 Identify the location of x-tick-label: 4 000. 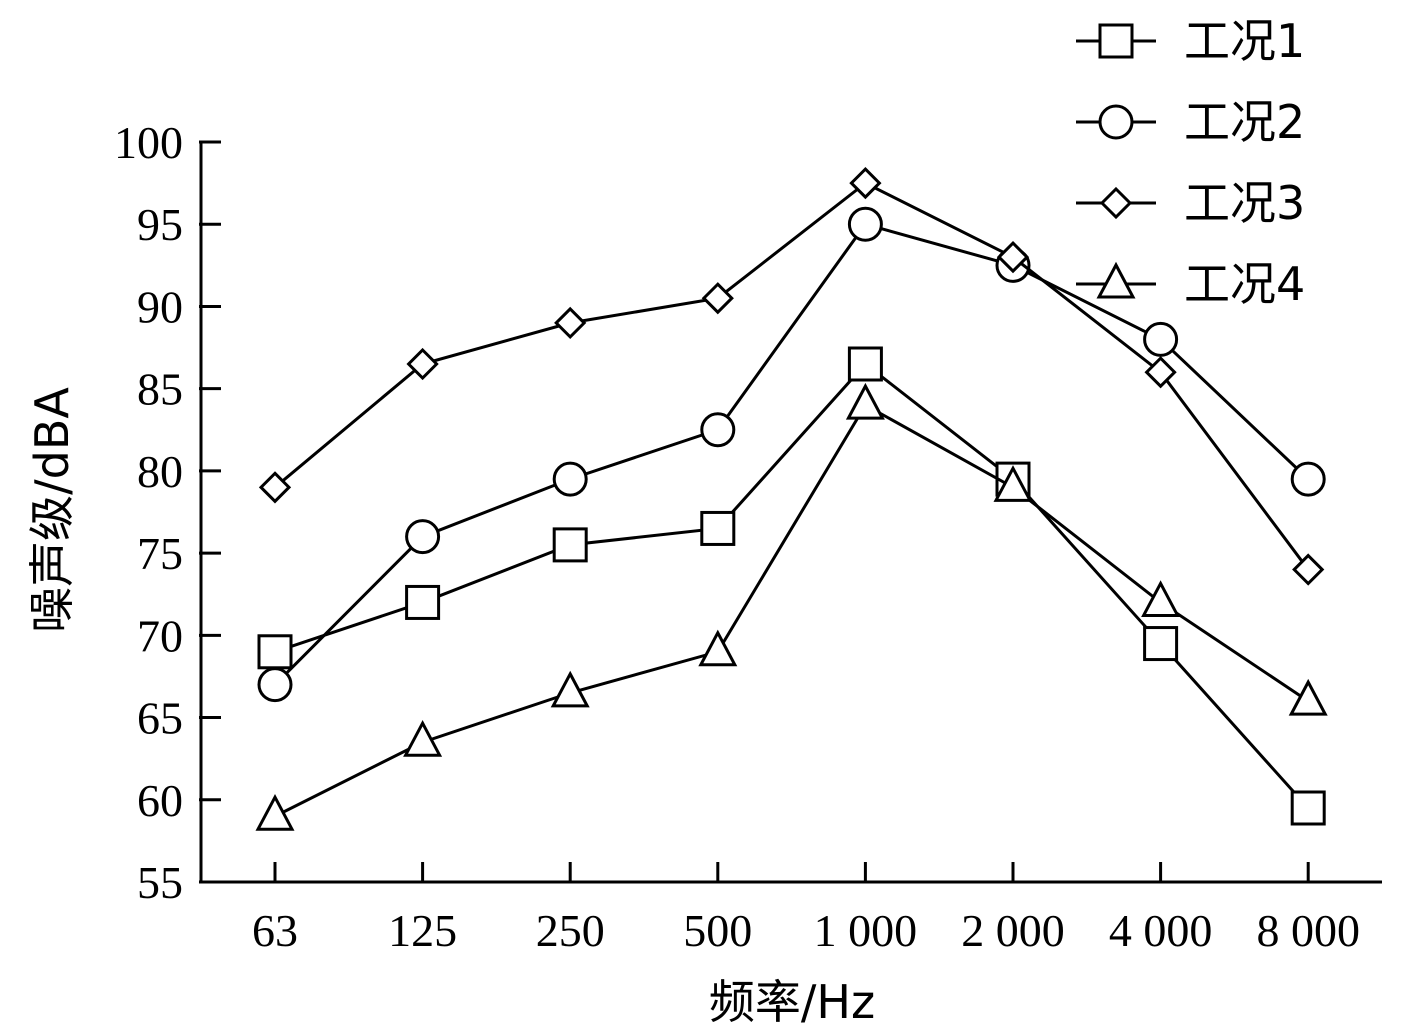
(1161, 930).